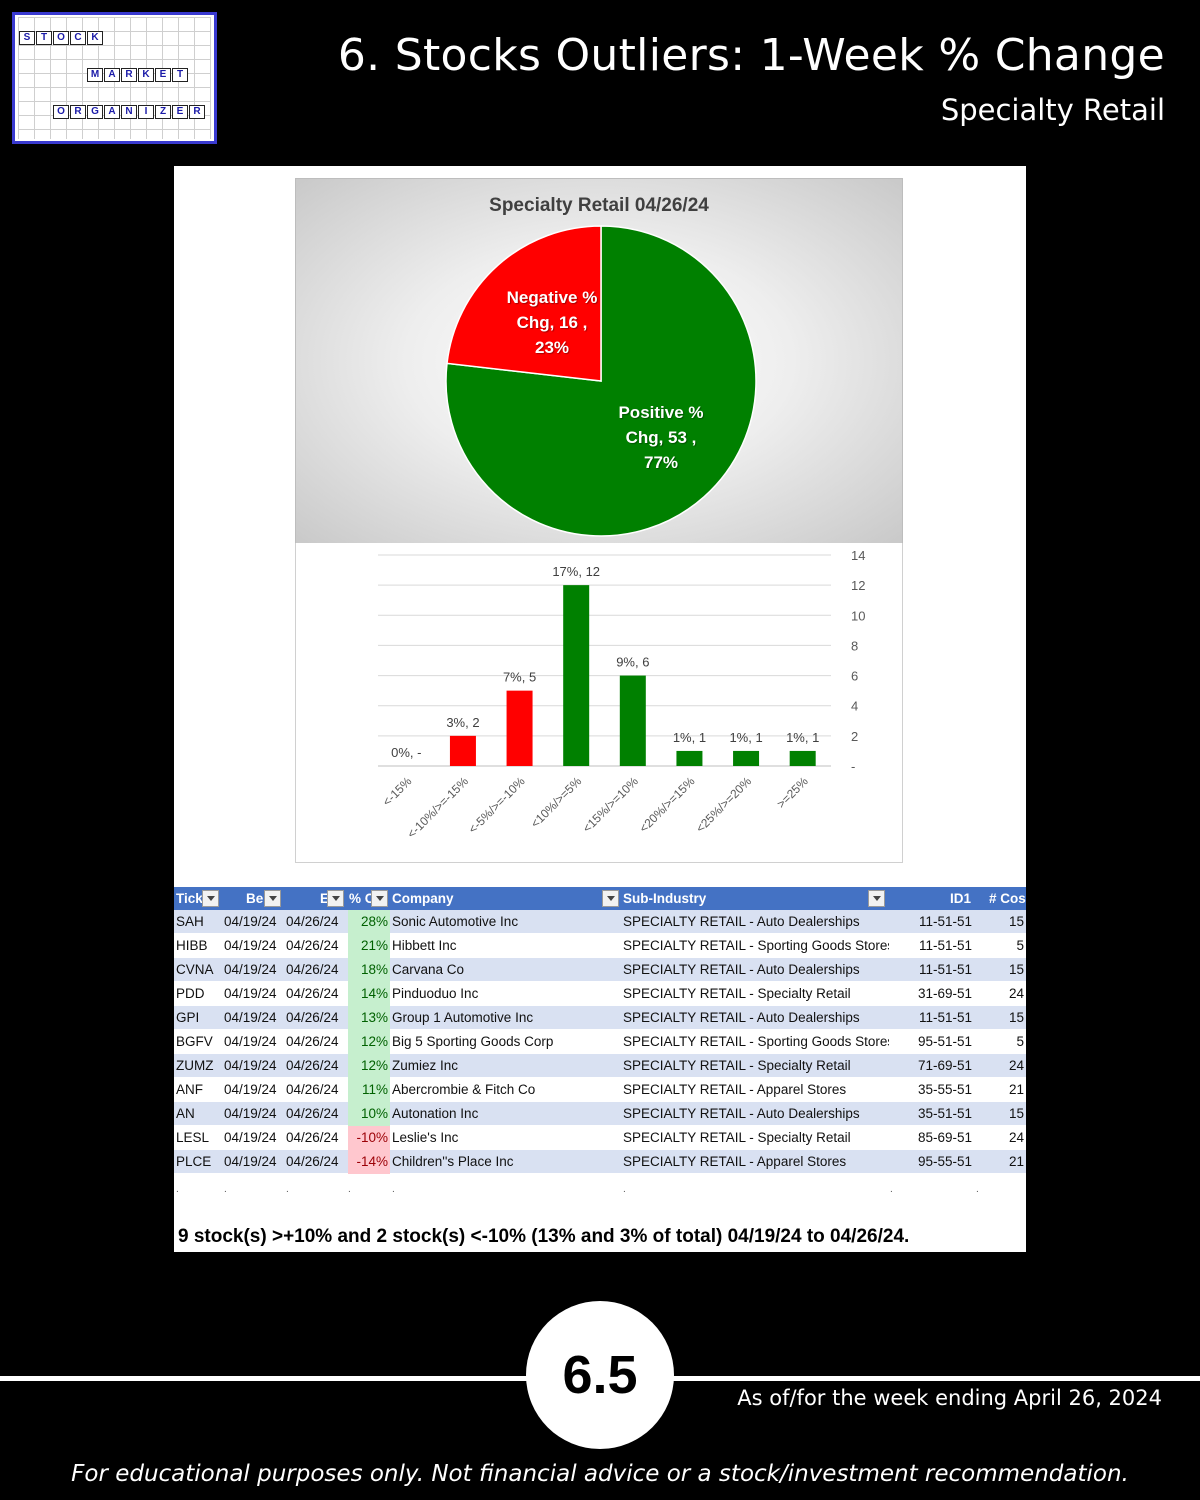  I want to click on cell-sub-industry: SPECIALTY RETAIL - Sporting Goods Stores, so click(756, 1041).